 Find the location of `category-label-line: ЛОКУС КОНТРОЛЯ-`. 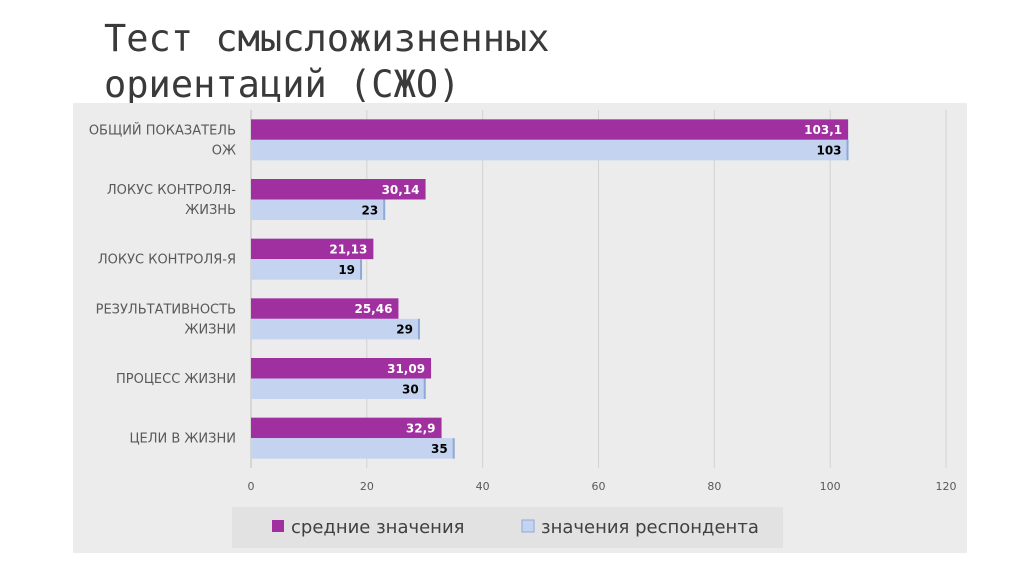

category-label-line: ЛОКУС КОНТРОЛЯ- is located at coordinates (171, 190).